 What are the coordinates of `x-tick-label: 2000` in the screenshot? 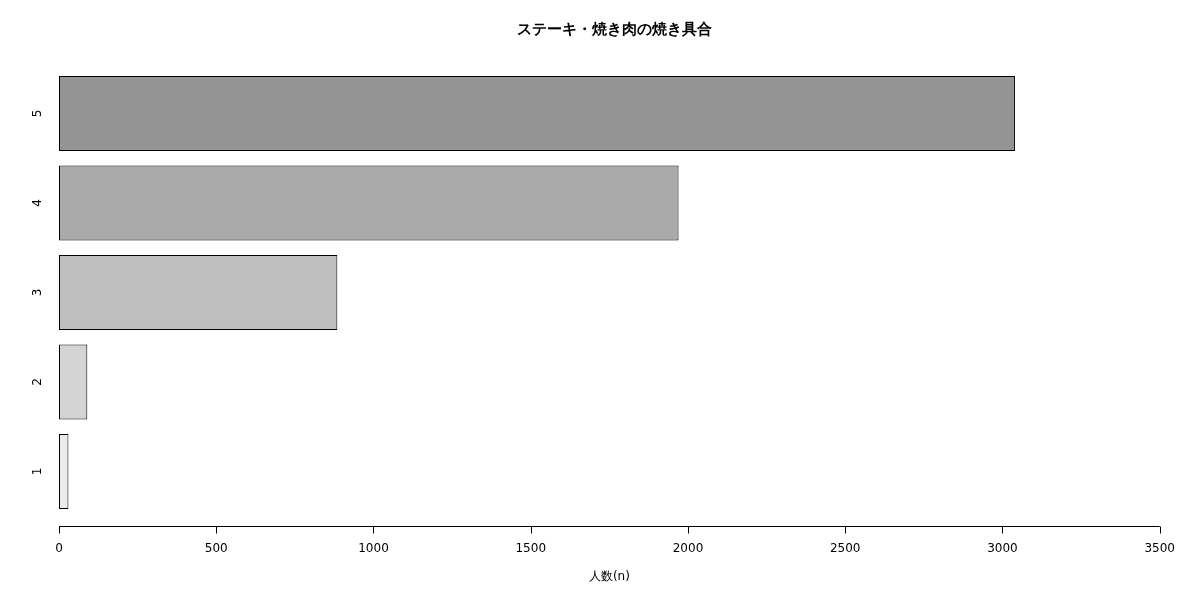 It's located at (688, 547).